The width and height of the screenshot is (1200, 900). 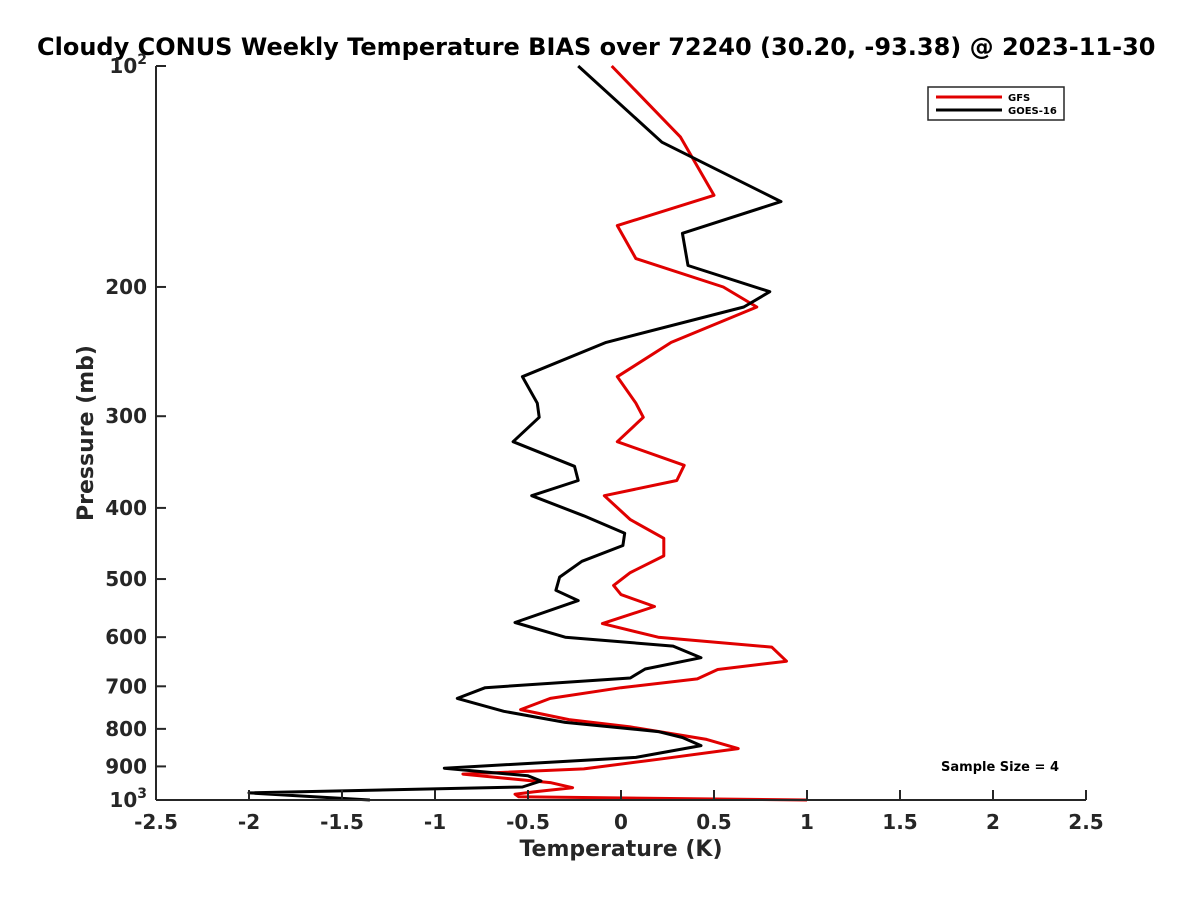 I want to click on y-tick-label: 400, so click(x=126, y=508).